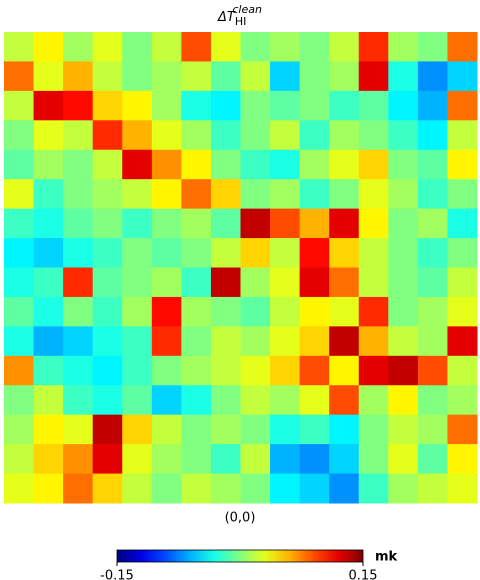 The image size is (480, 580). Describe the element at coordinates (241, 21) in the screenshot. I see `title-sub: HI` at that location.